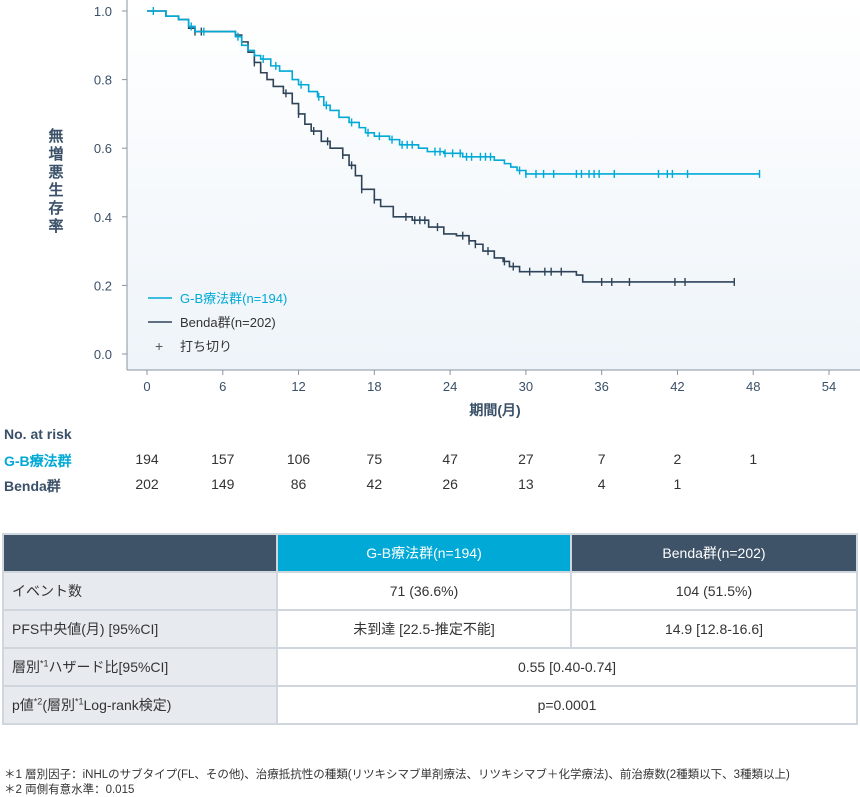 This screenshot has width=860, height=797. Describe the element at coordinates (526, 484) in the screenshot. I see `risk-value: 13` at that location.